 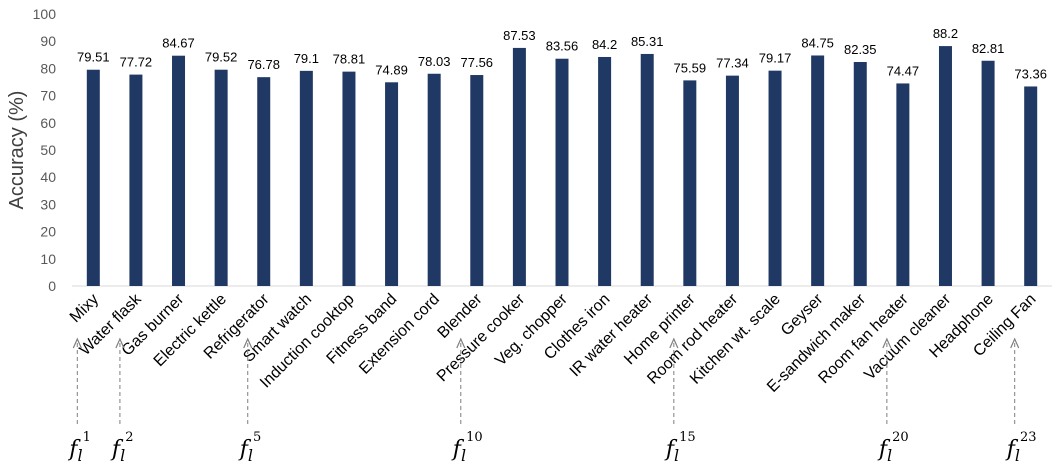 I want to click on data-label: 77.34, so click(x=732, y=63).